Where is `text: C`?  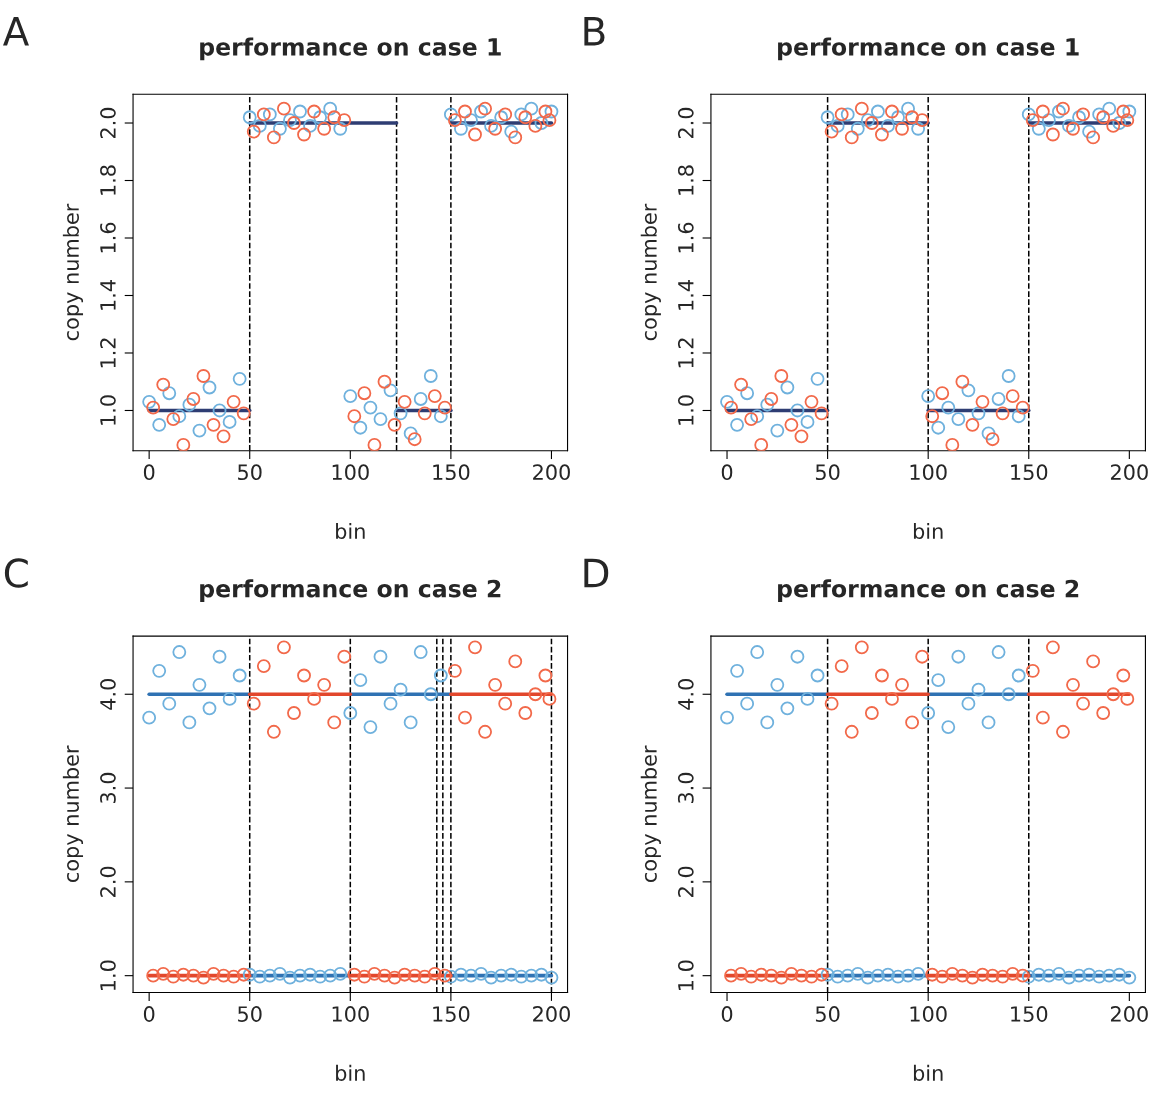 text: C is located at coordinates (16, 573).